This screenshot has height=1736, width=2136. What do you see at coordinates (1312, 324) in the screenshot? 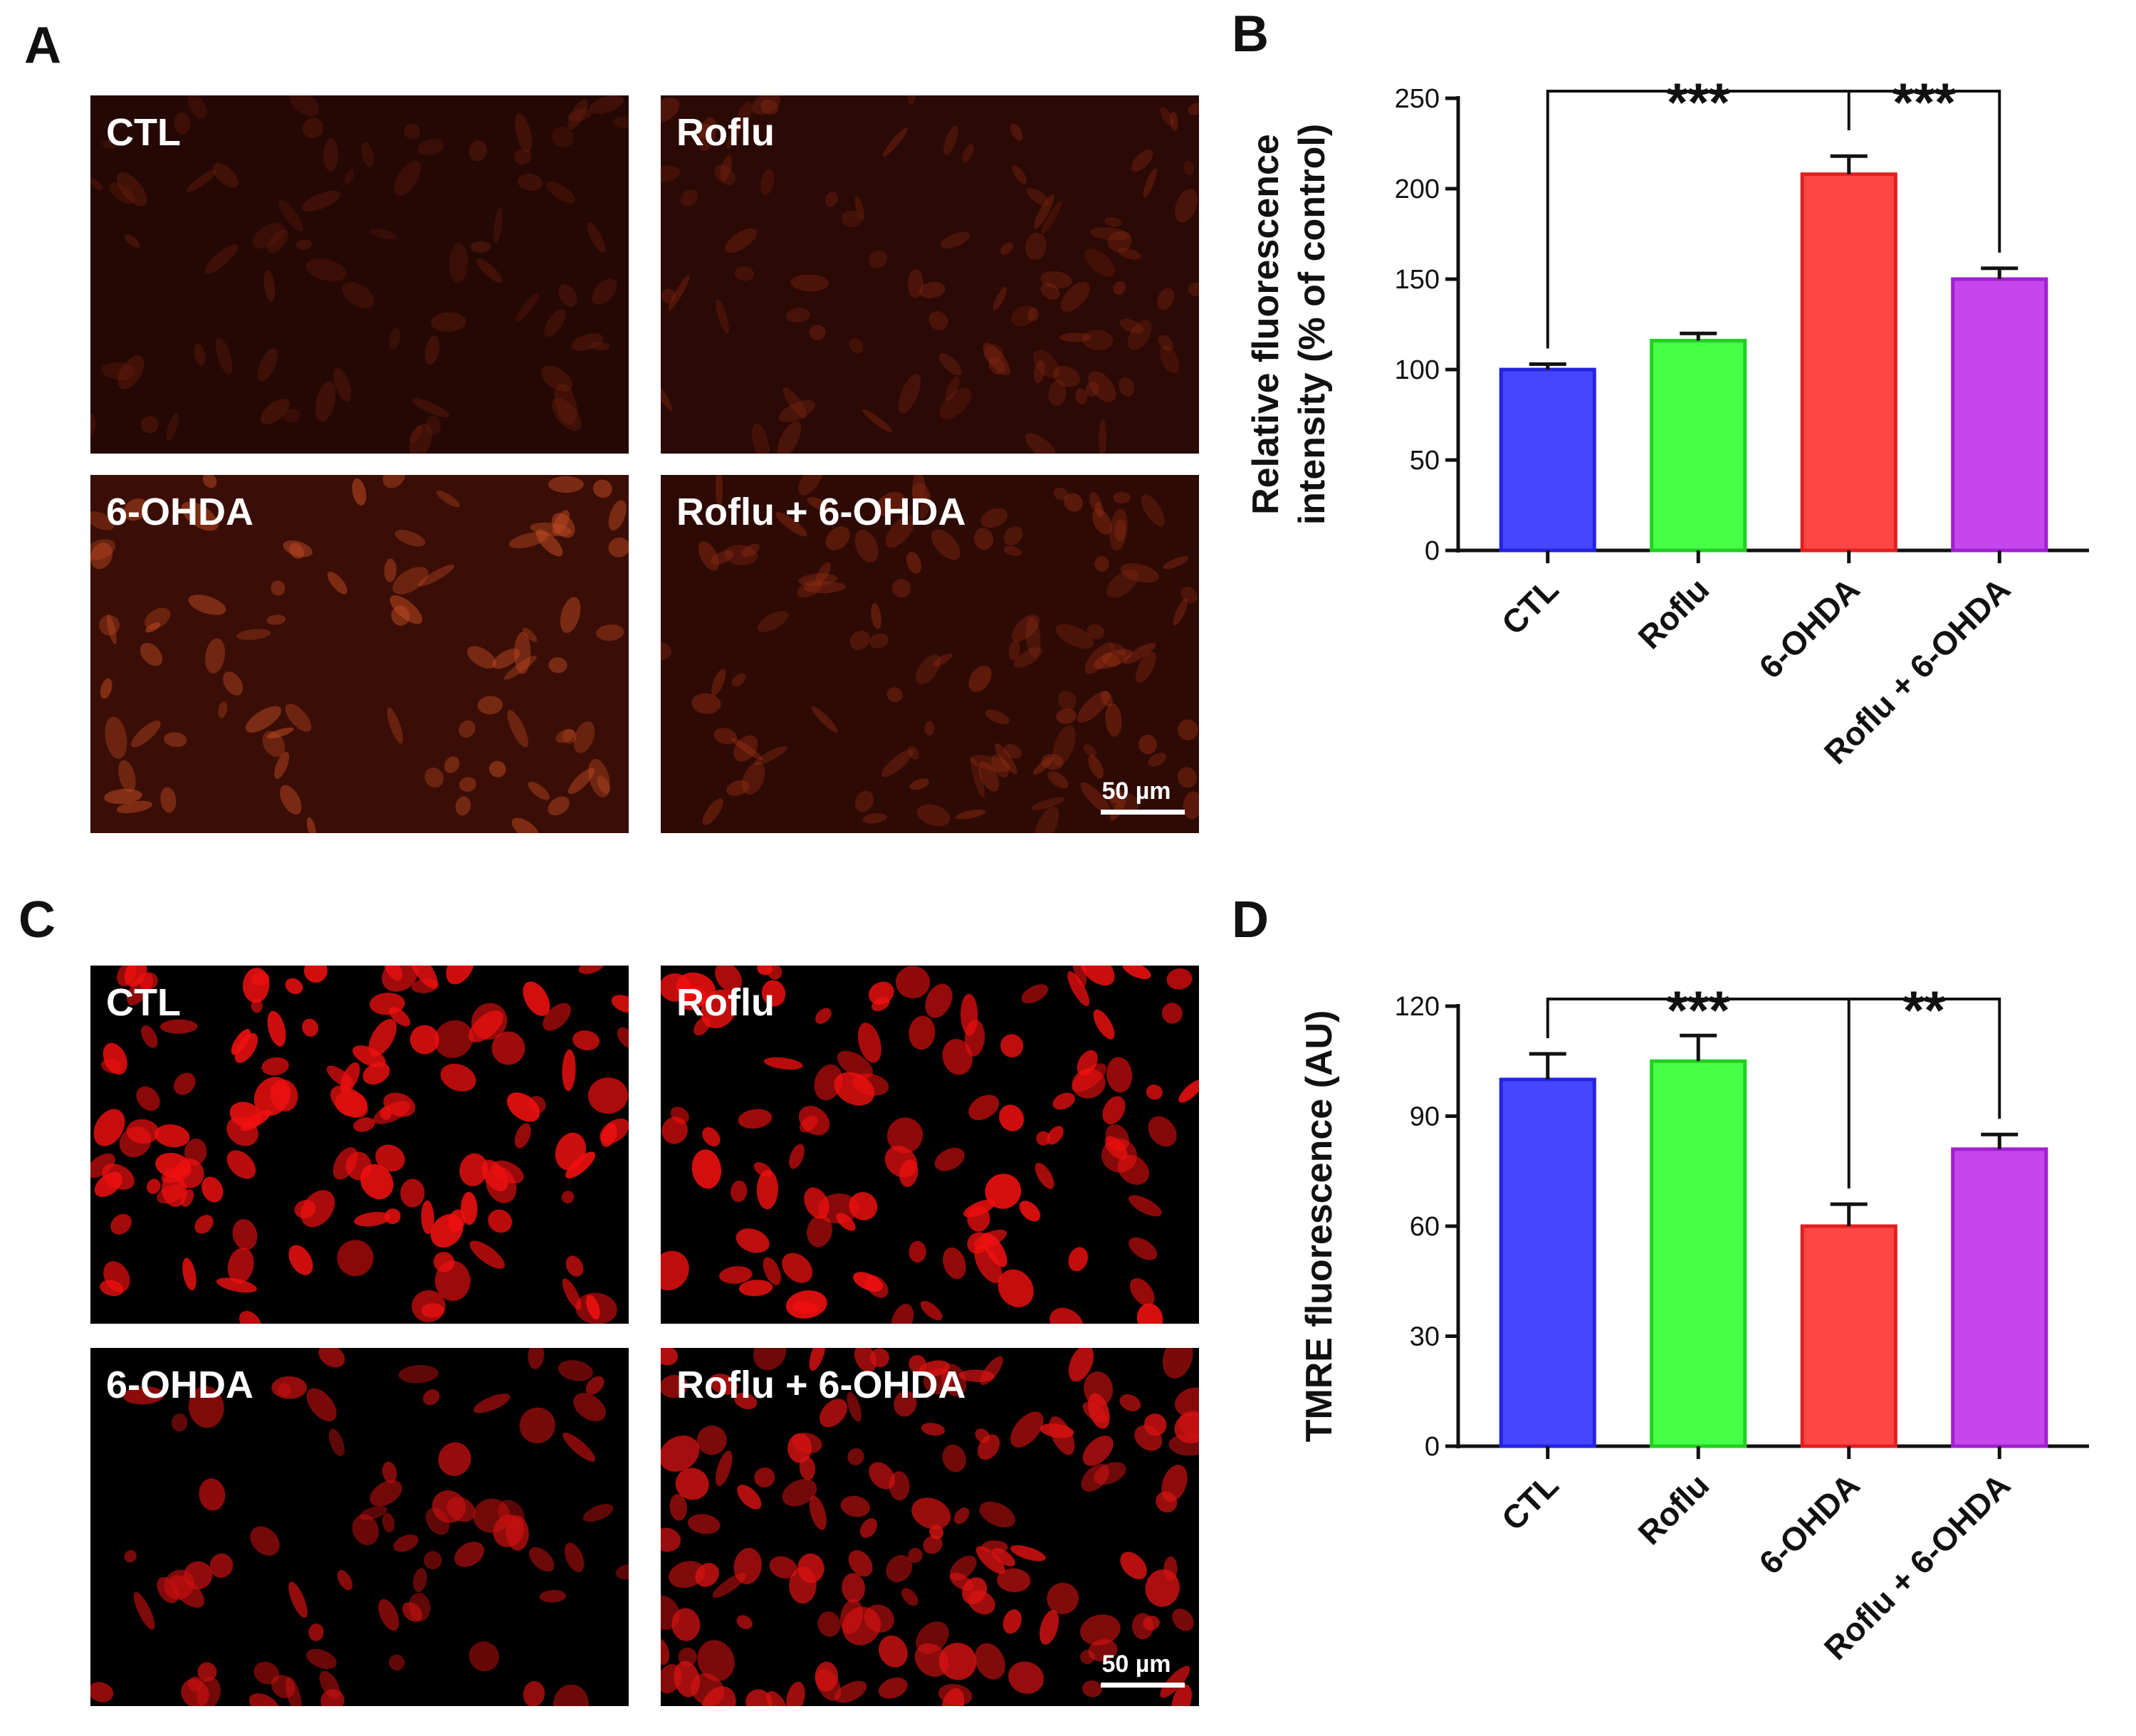
I see `y-axis-label: intensity (% of control)` at bounding box center [1312, 324].